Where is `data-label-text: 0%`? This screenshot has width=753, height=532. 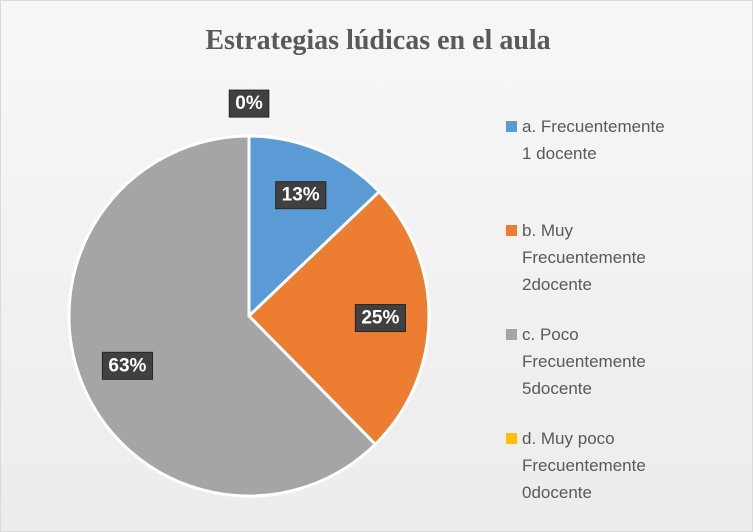
data-label-text: 0% is located at coordinates (249, 103).